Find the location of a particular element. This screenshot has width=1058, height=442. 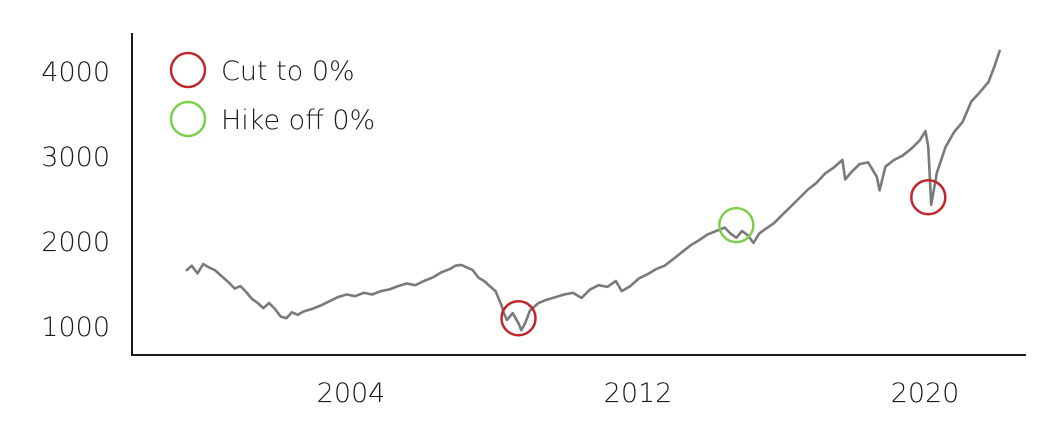

legend-cut-marker-icon is located at coordinates (188, 70).